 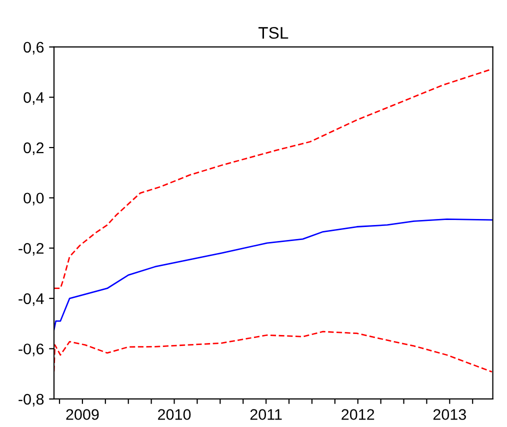 I want to click on y-tick-label: -0,2, so click(x=31, y=249).